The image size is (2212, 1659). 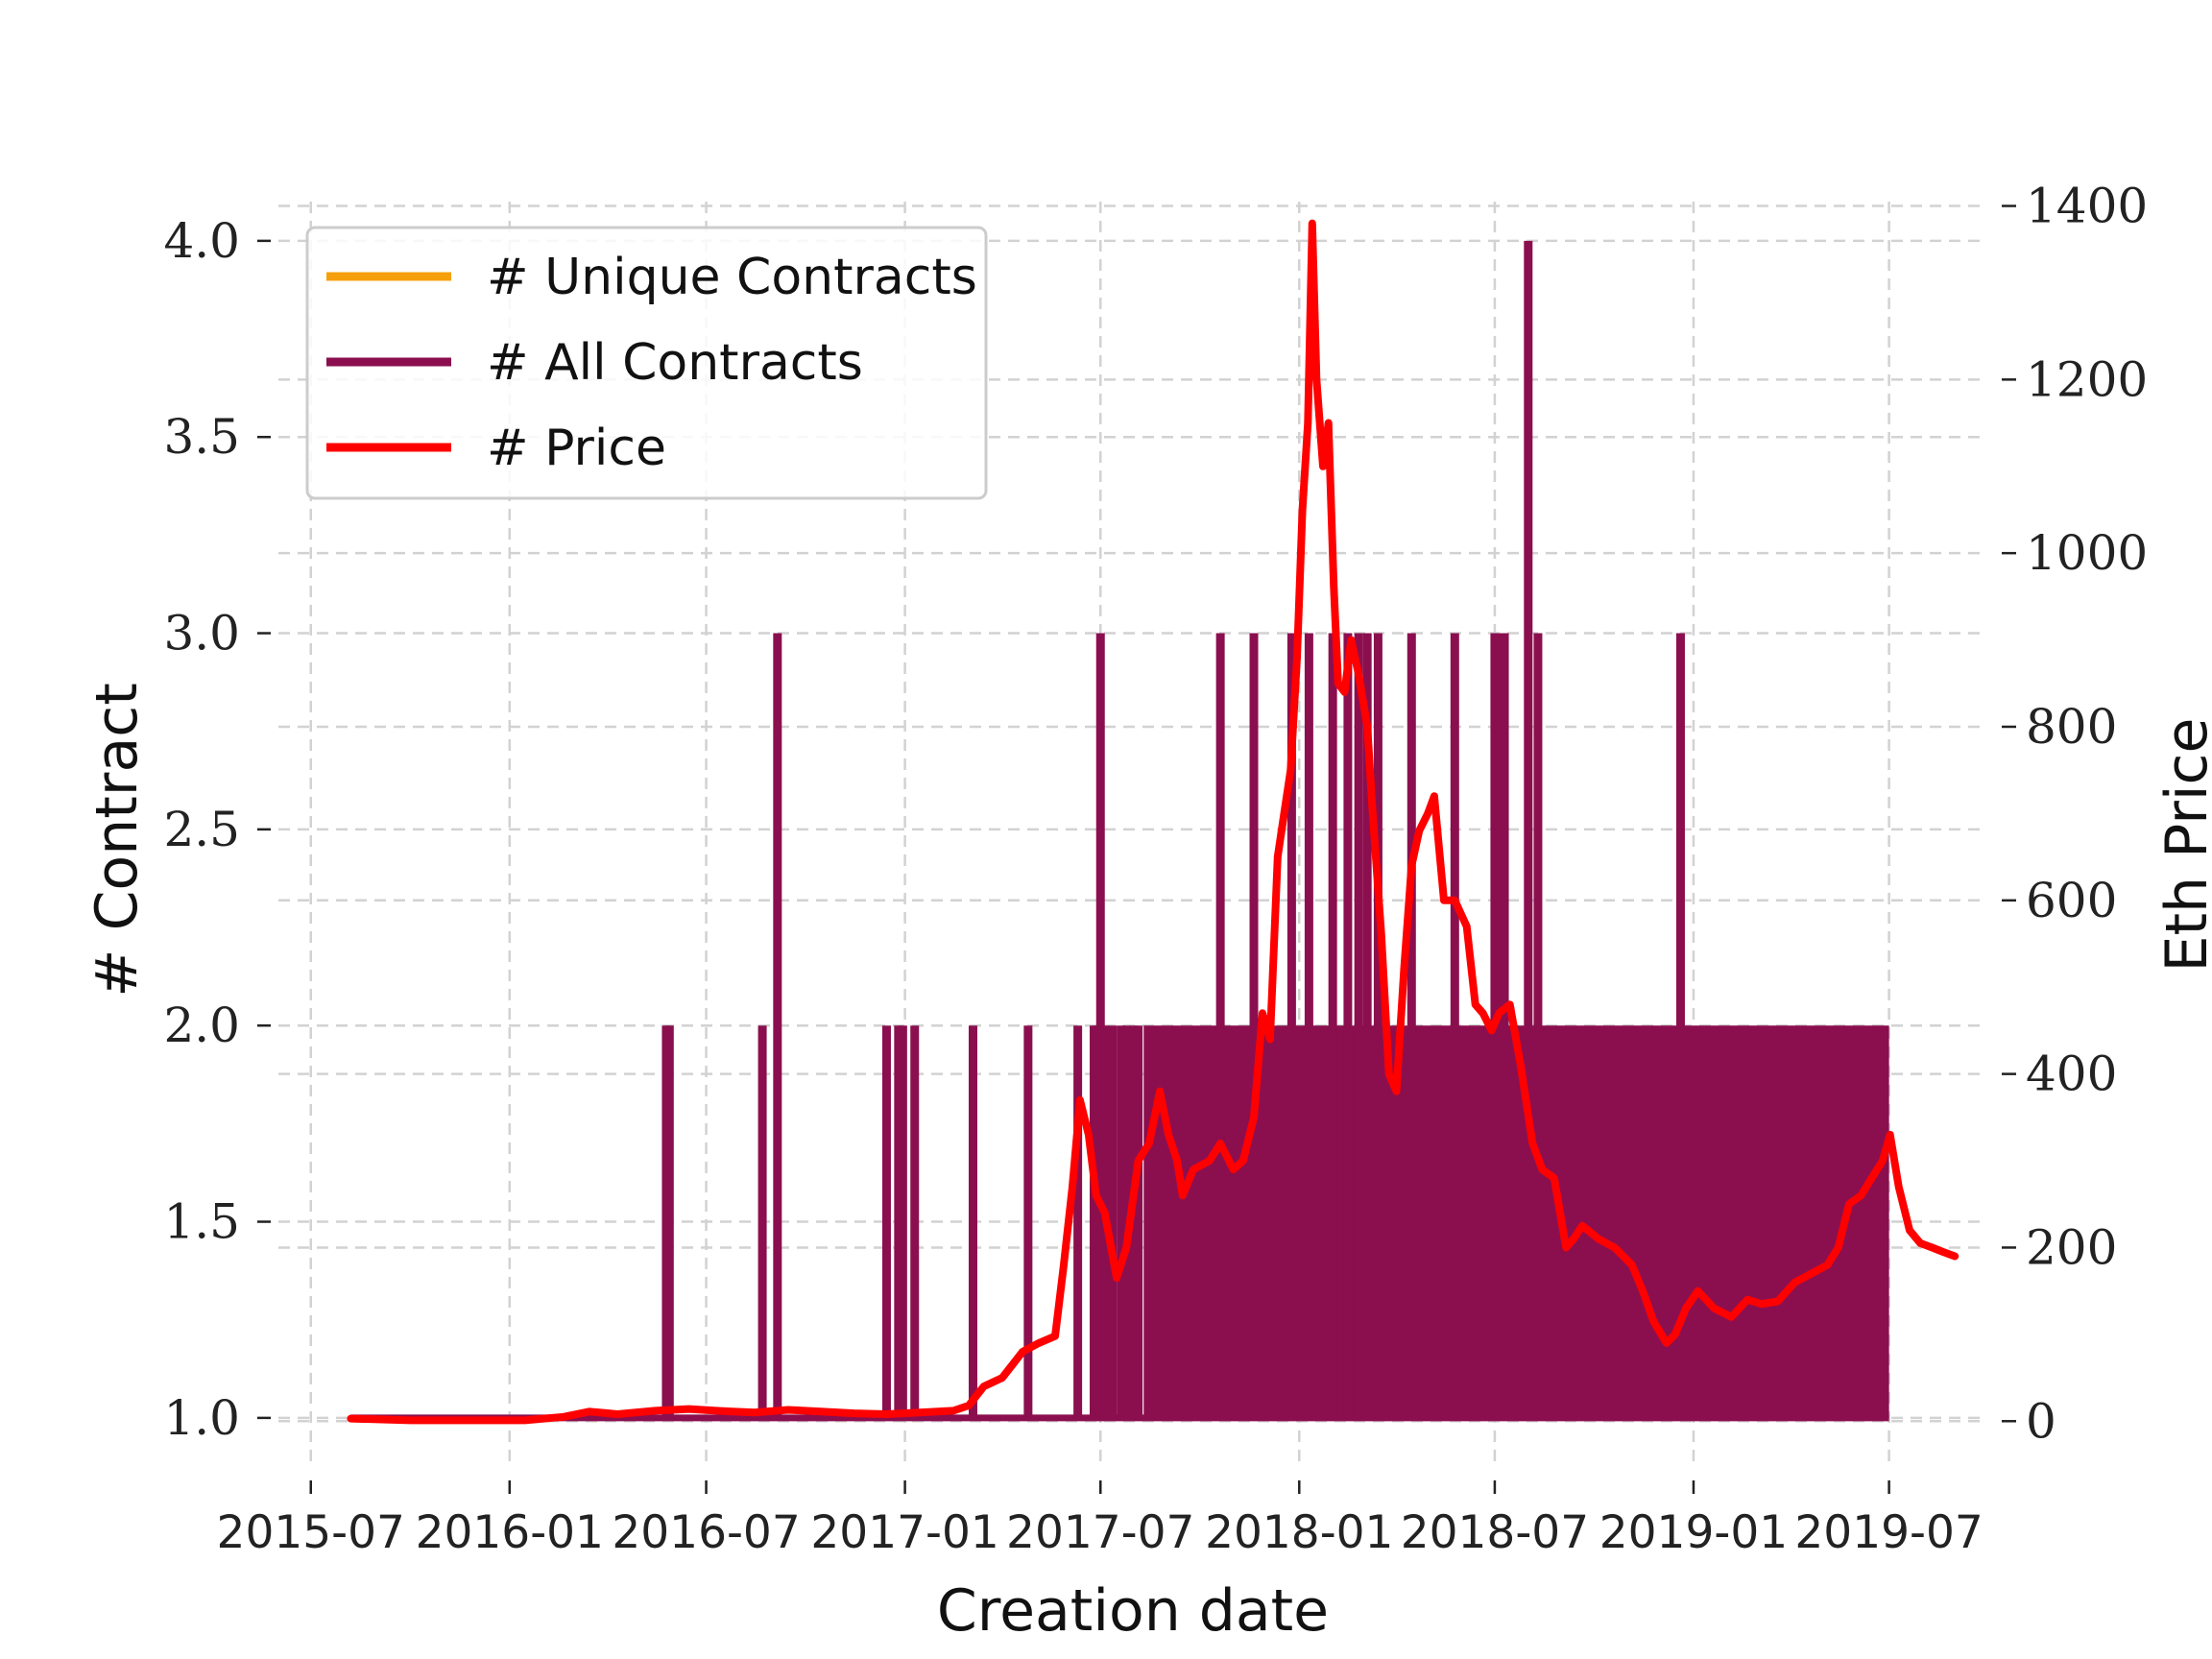 What do you see at coordinates (117, 840) in the screenshot?
I see `y-axis-title-left: # Contract` at bounding box center [117, 840].